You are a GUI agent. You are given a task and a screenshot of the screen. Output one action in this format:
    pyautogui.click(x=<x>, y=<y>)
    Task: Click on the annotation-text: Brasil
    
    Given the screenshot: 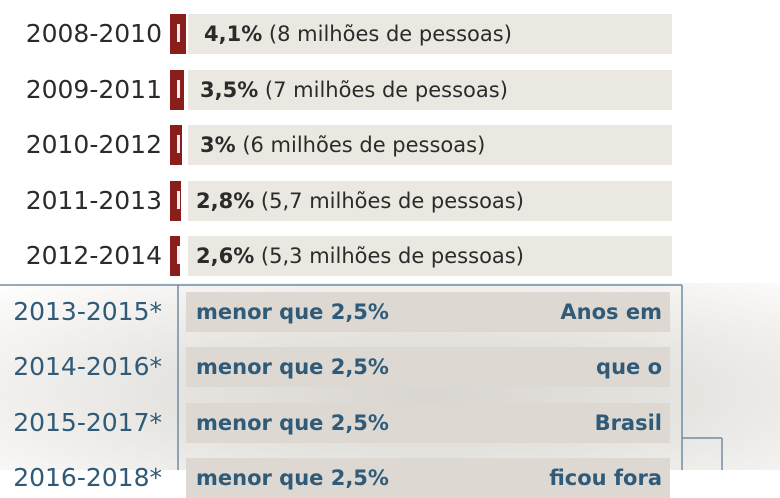 What is the action you would take?
    pyautogui.click(x=628, y=422)
    